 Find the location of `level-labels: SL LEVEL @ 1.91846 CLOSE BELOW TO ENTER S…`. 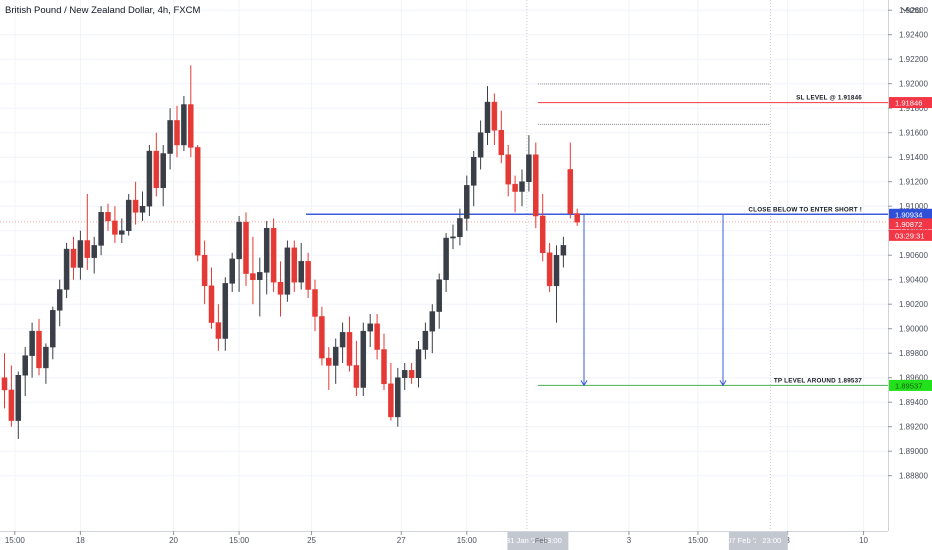

level-labels: SL LEVEL @ 1.91846 CLOSE BELOW TO ENTER S… is located at coordinates (805, 240).